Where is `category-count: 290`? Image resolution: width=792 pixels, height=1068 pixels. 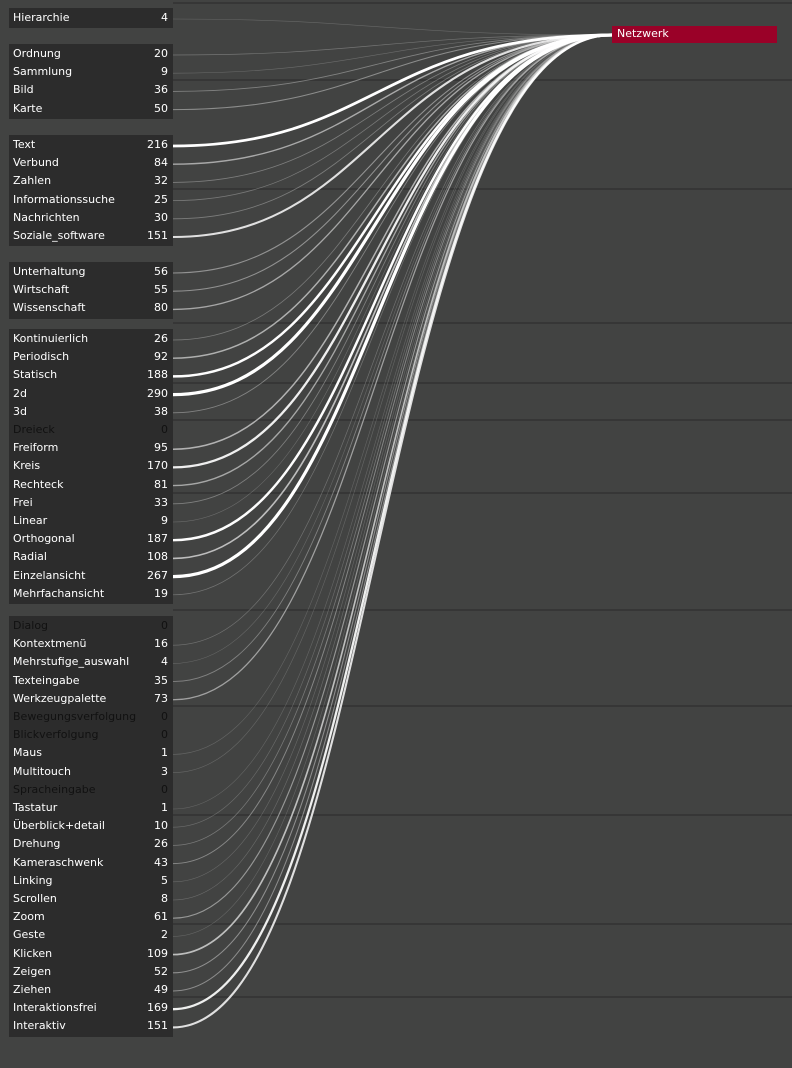 category-count: 290 is located at coordinates (157, 393).